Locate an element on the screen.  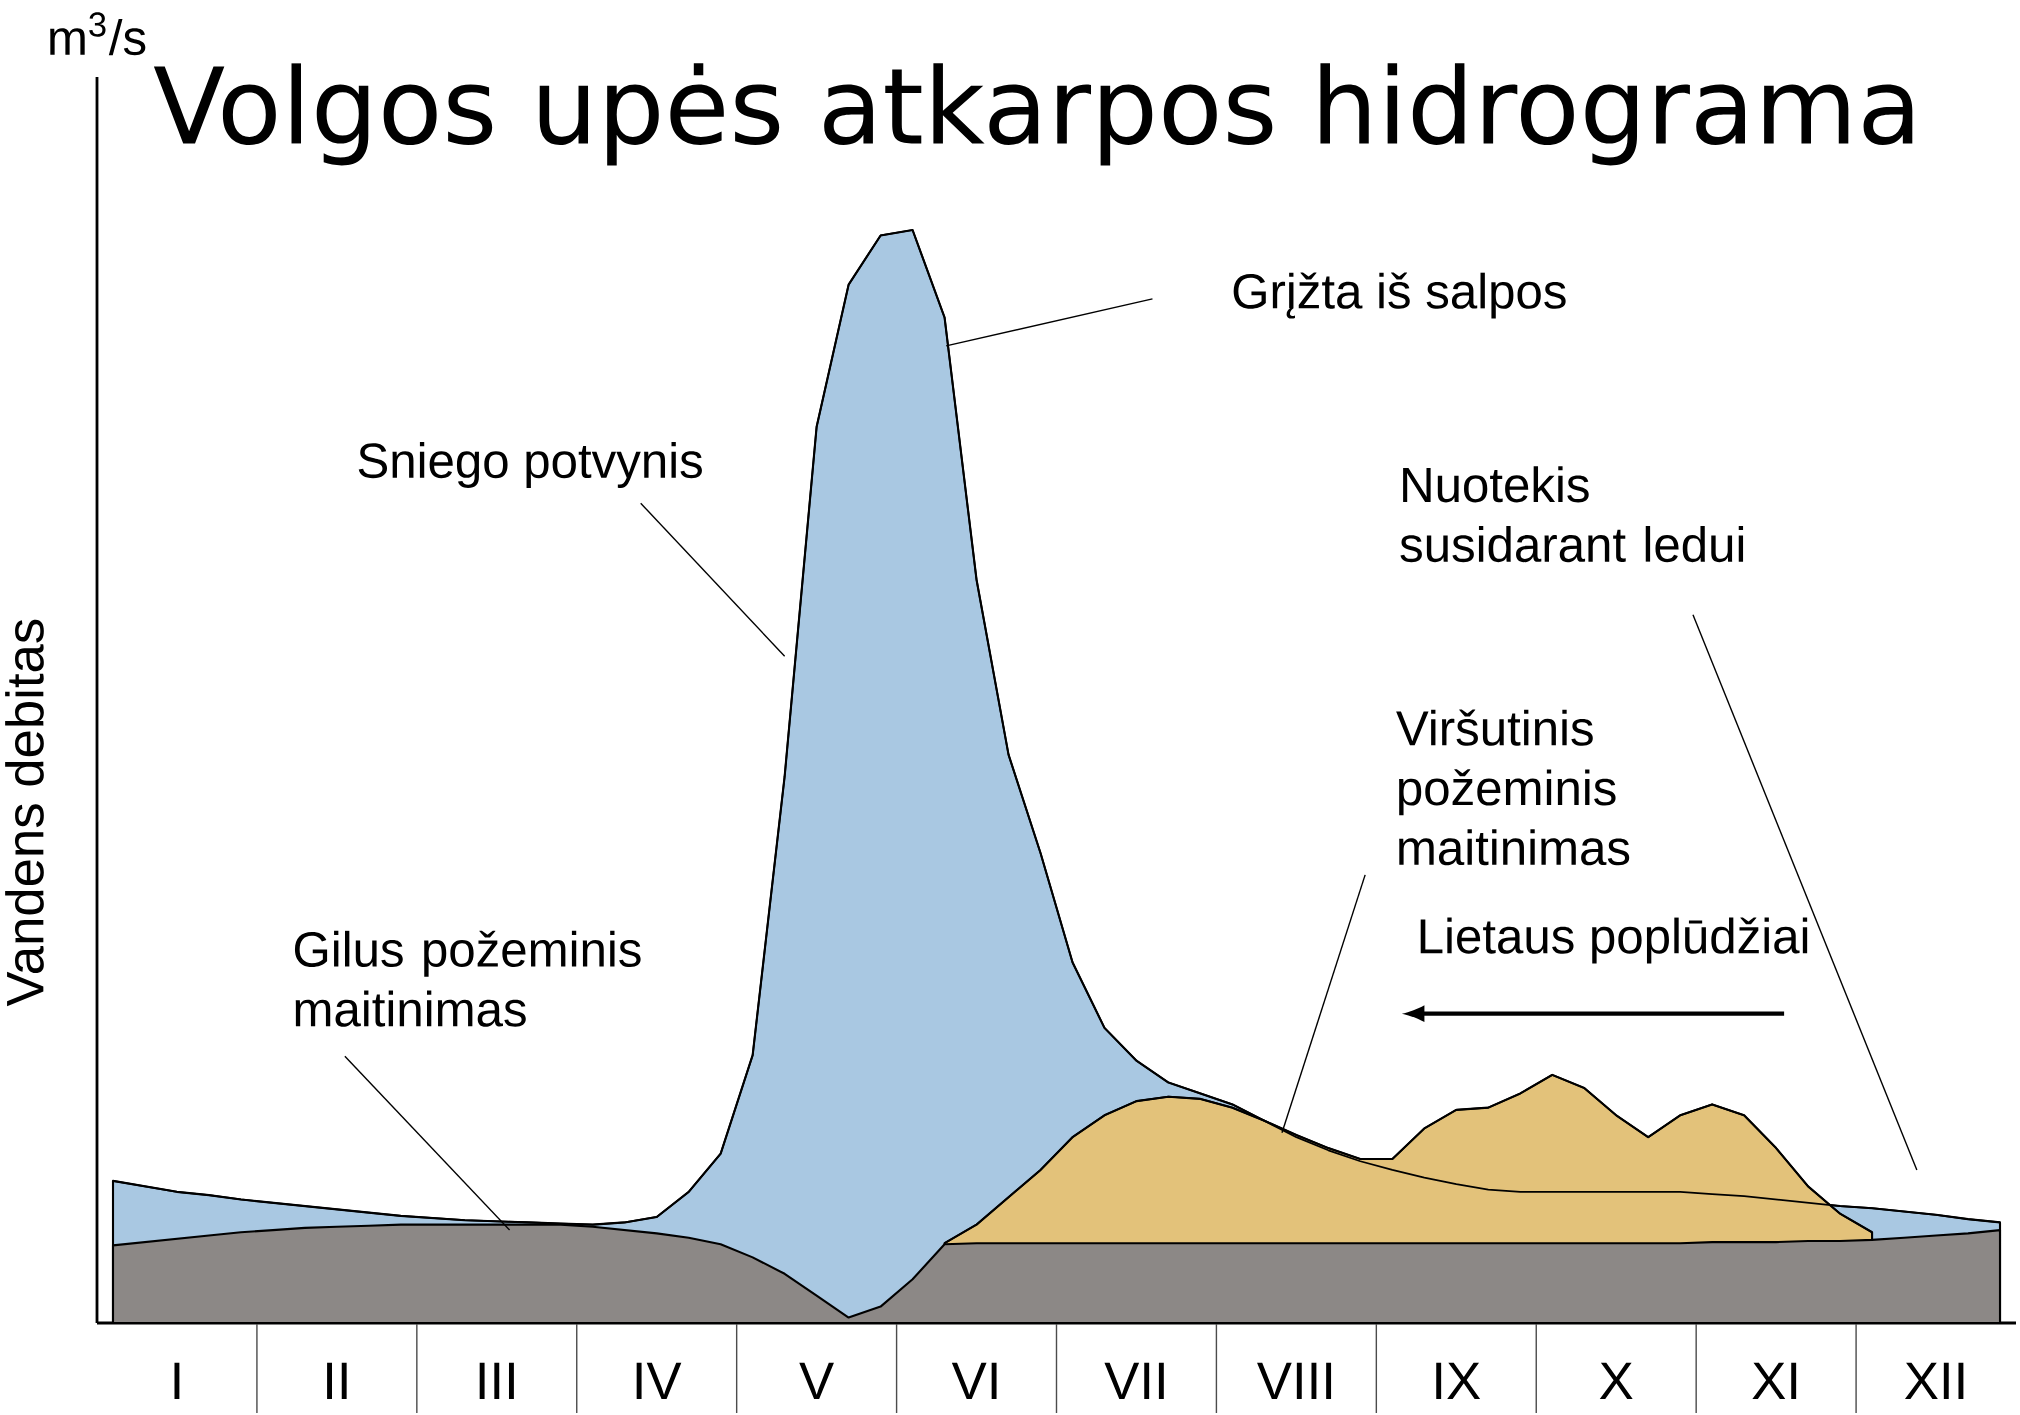
annotation: Gilus požeminis maitinimas is located at coordinates (467, 978).